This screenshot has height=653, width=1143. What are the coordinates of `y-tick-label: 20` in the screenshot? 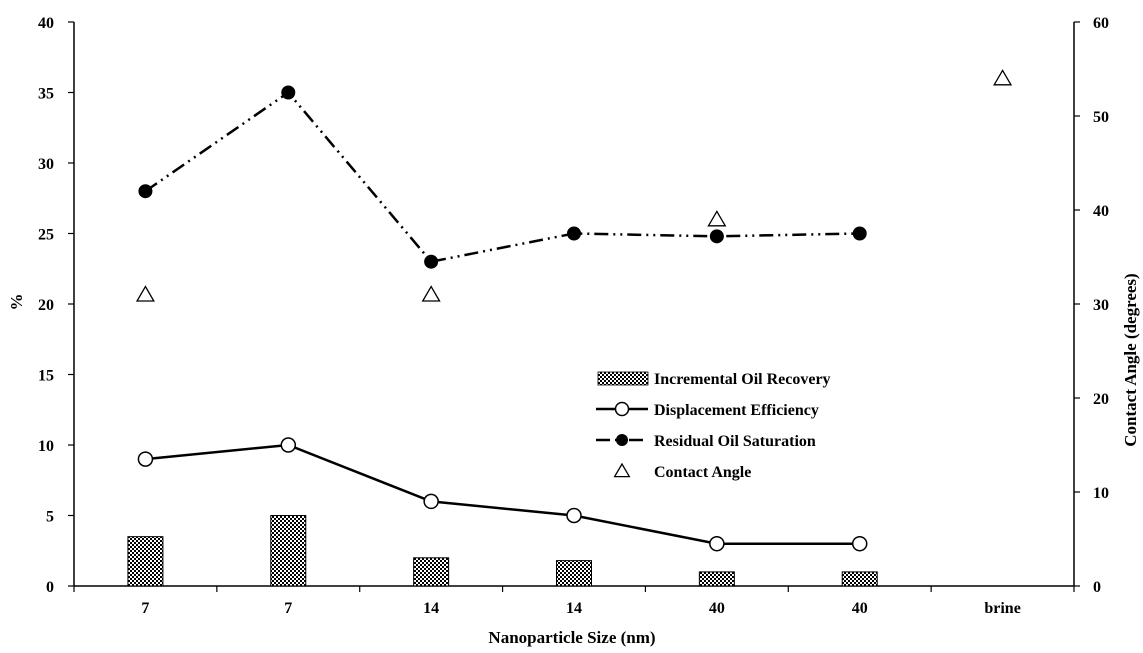 It's located at (46, 305).